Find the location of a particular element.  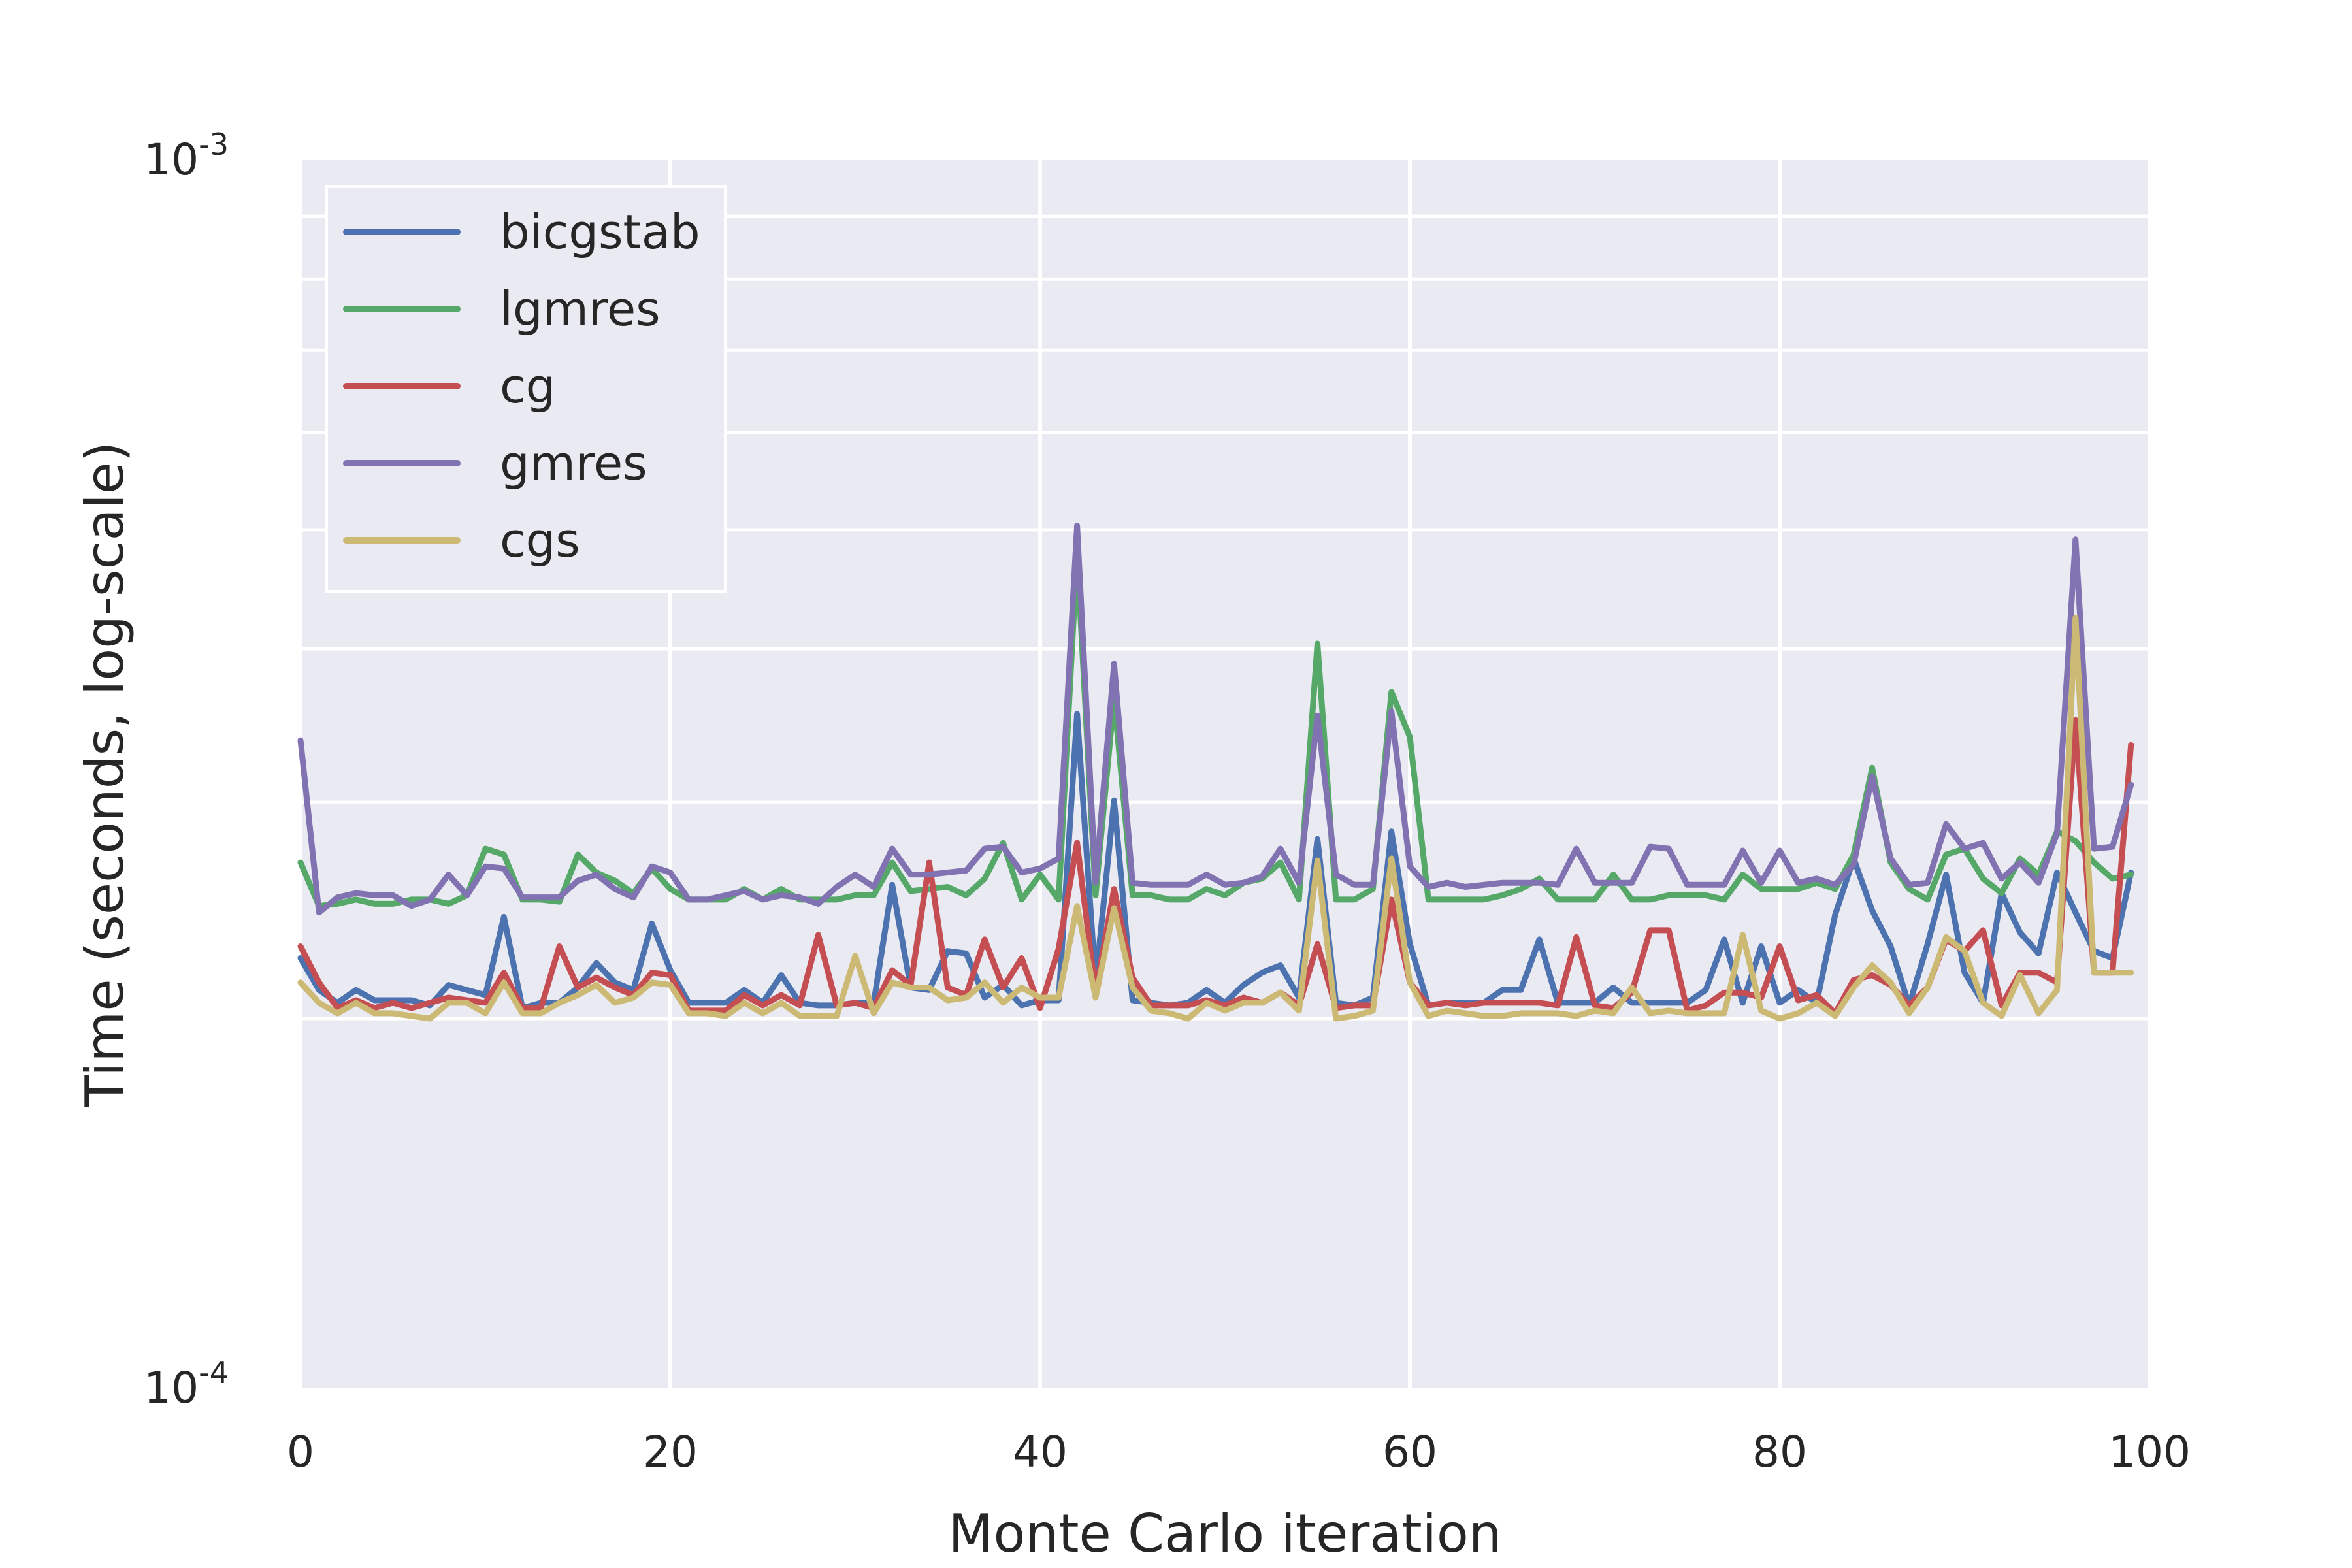

legend-label-cgs: cgs is located at coordinates (540, 540).